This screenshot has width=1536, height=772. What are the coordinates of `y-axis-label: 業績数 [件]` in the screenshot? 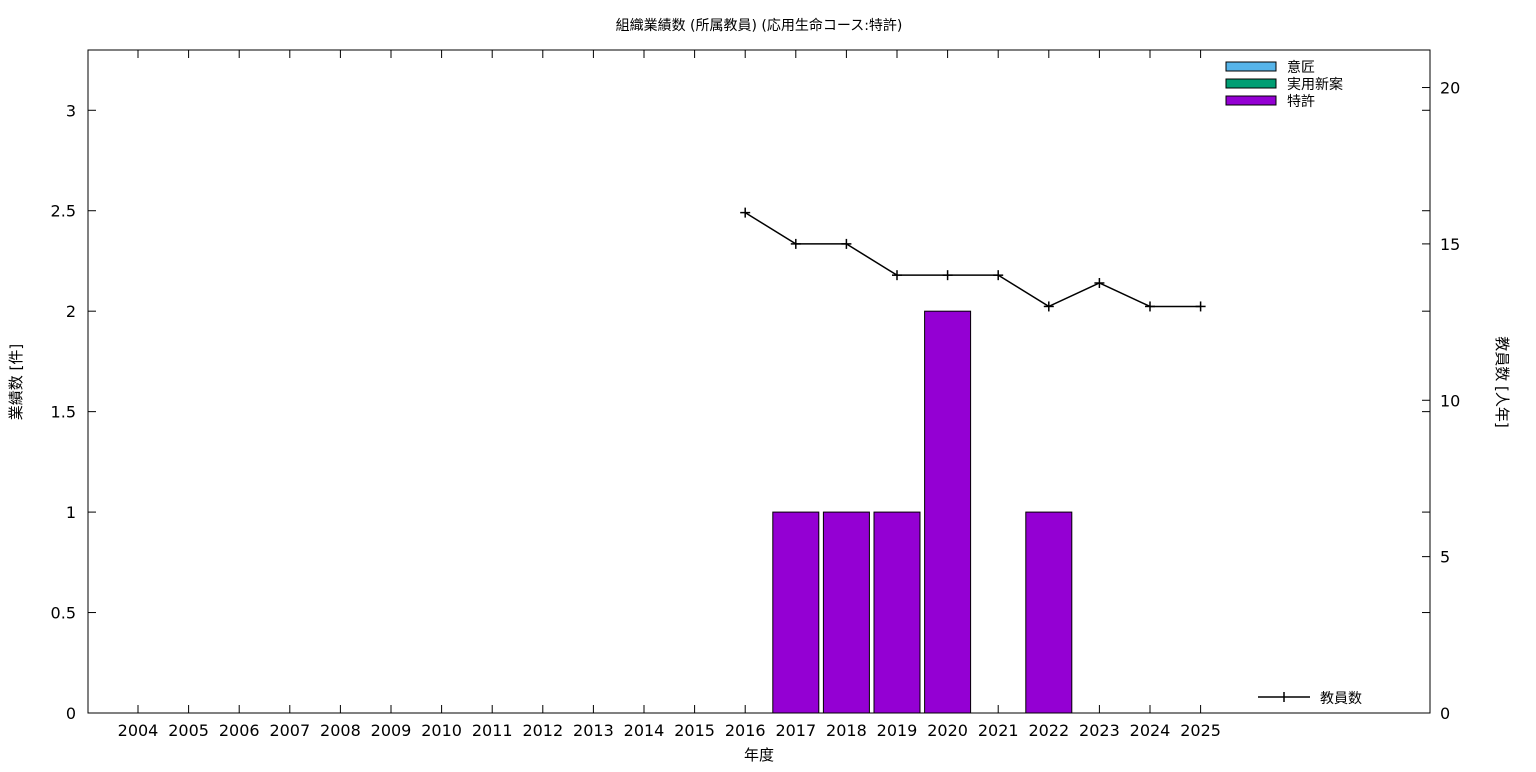 It's located at (16, 382).